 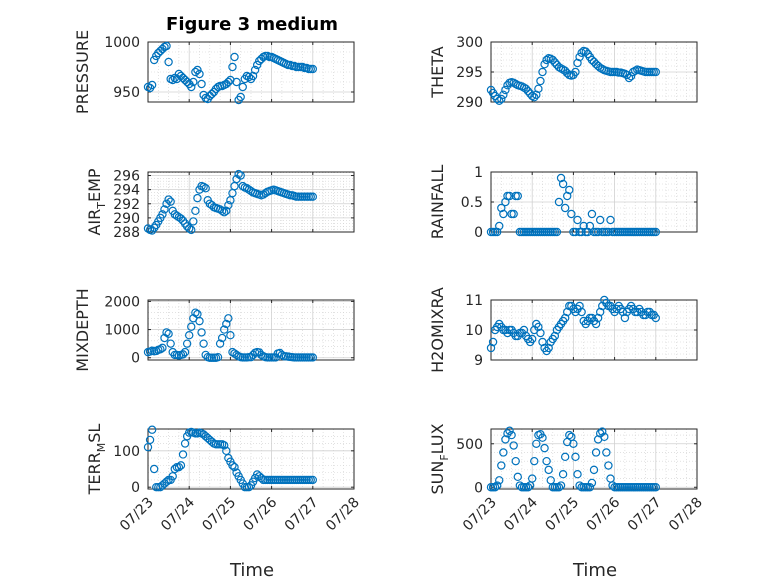 What do you see at coordinates (478, 361) in the screenshot?
I see `y-tick-label: 9` at bounding box center [478, 361].